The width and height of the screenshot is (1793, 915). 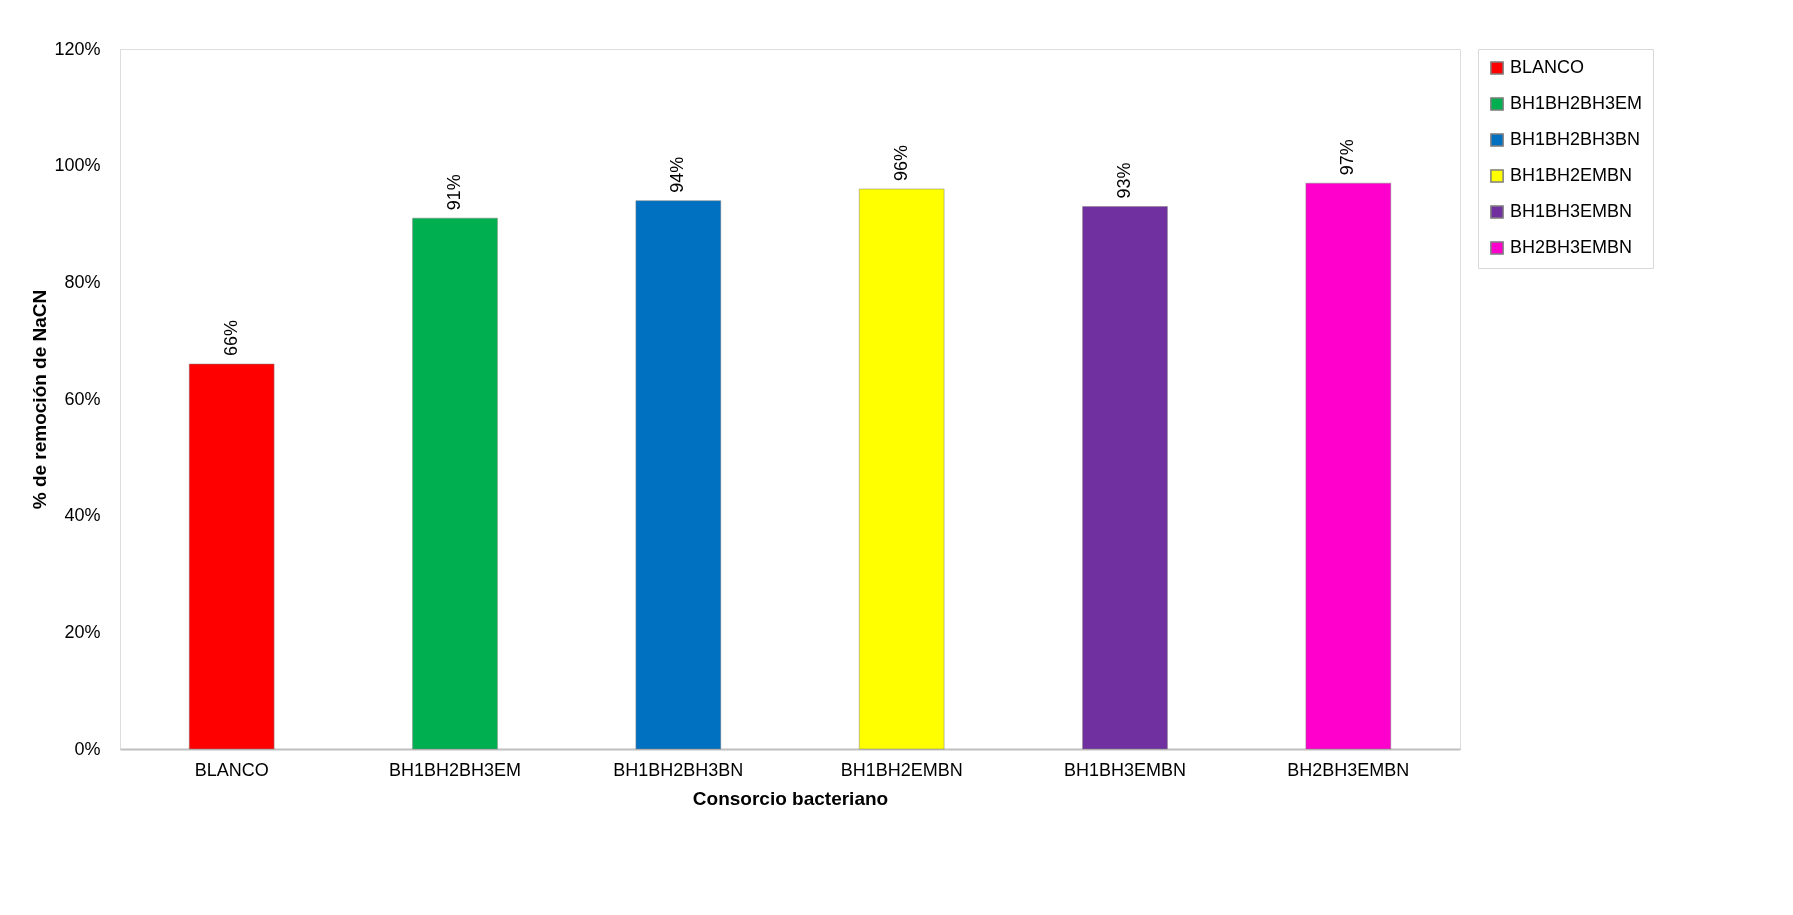 I want to click on legend-label: BH1BH2BH3EM, so click(x=1576, y=103).